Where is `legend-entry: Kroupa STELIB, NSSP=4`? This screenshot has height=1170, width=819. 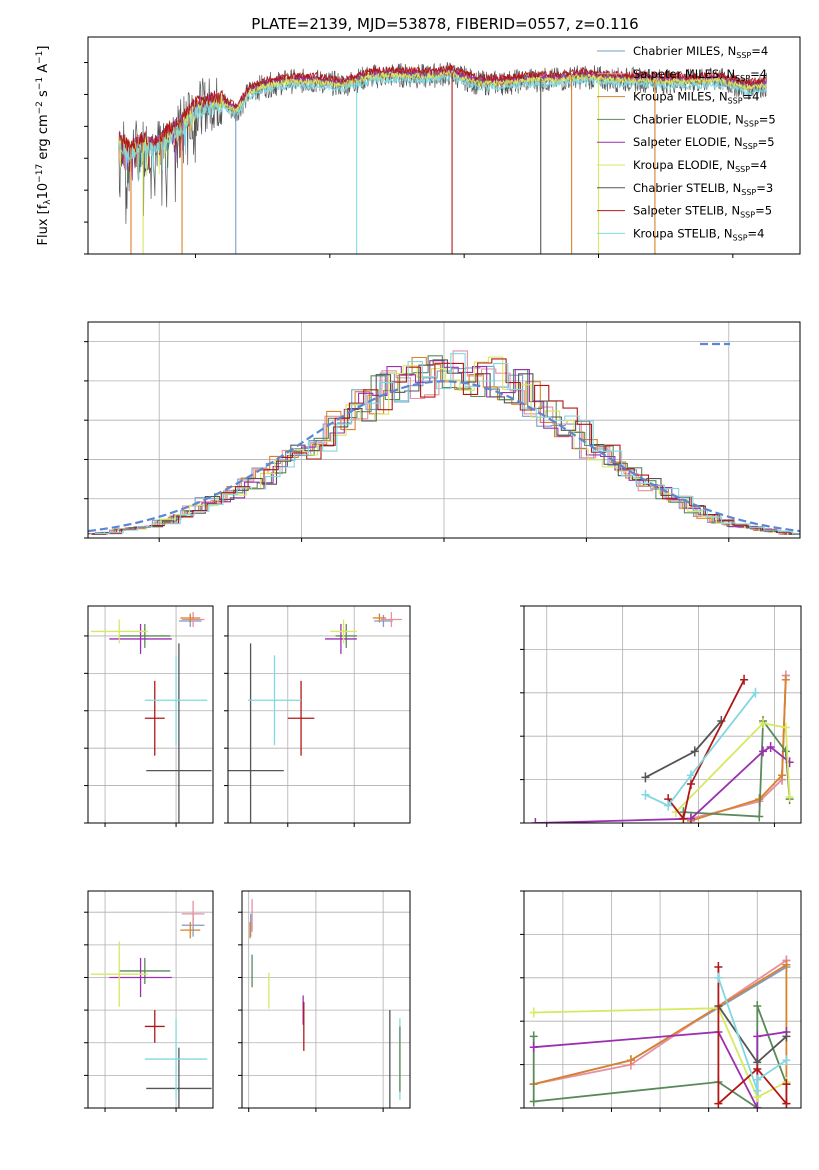
legend-entry: Kroupa STELIB, NSSP=4 is located at coordinates (698, 234).